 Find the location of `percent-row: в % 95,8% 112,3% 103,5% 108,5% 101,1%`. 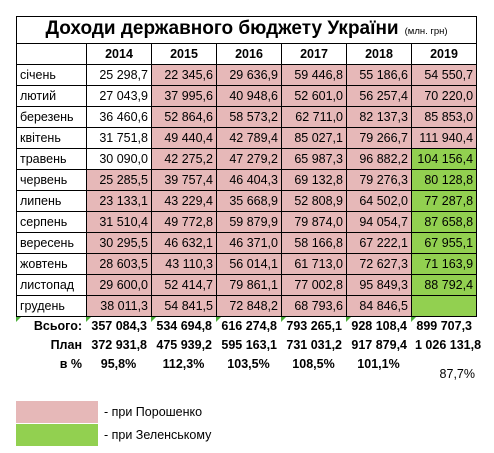

percent-row: в % 95,8% 112,3% 103,5% 108,5% 101,1% is located at coordinates (246, 364).